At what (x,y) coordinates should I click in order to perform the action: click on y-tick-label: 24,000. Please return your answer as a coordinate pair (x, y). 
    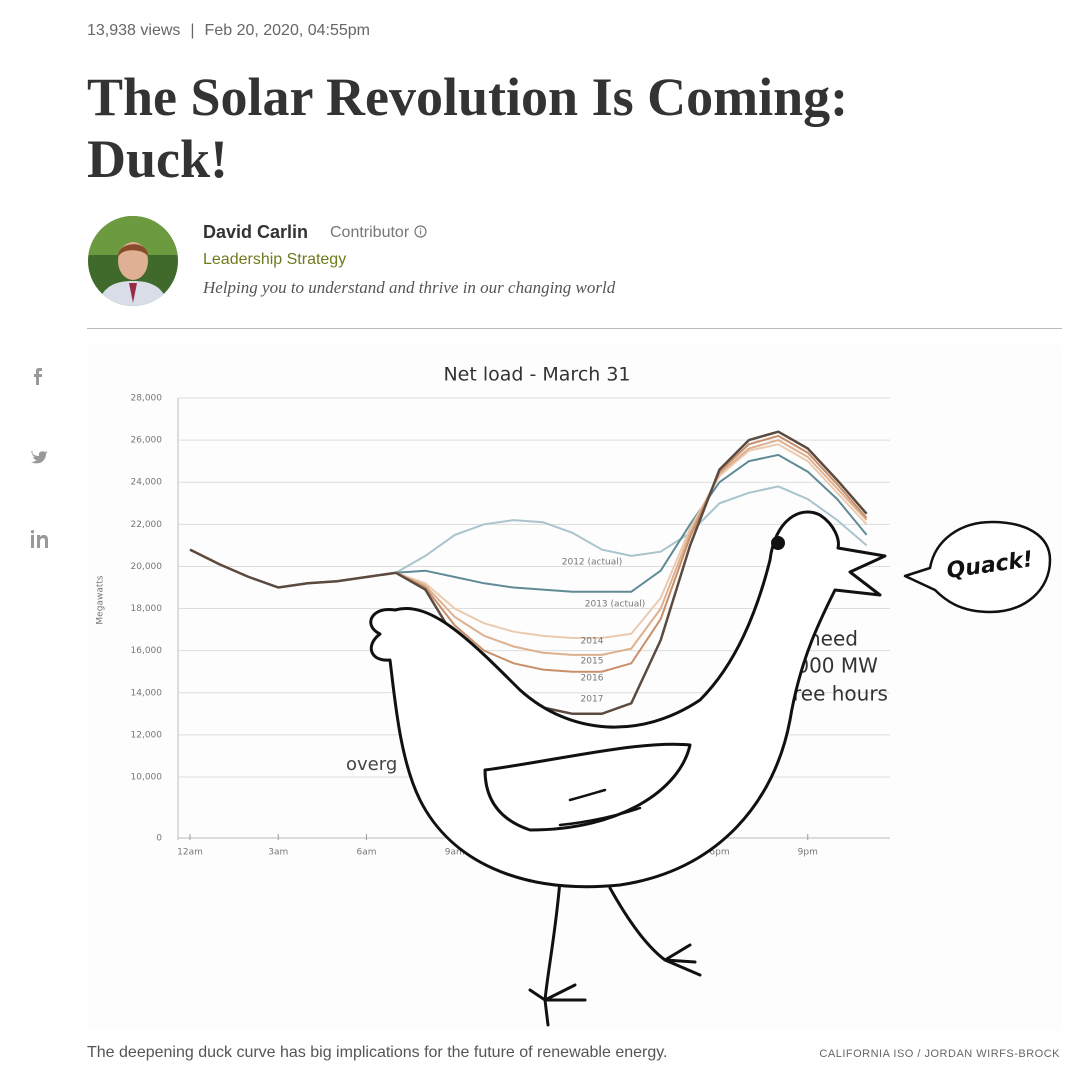
    Looking at the image, I should click on (147, 483).